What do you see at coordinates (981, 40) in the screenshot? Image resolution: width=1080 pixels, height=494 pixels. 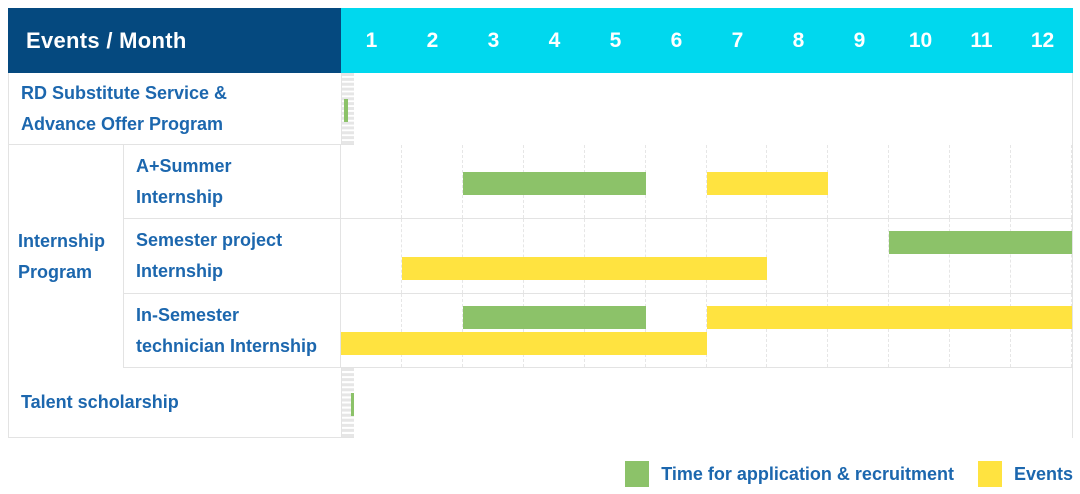 I see `month-header-label: 11` at bounding box center [981, 40].